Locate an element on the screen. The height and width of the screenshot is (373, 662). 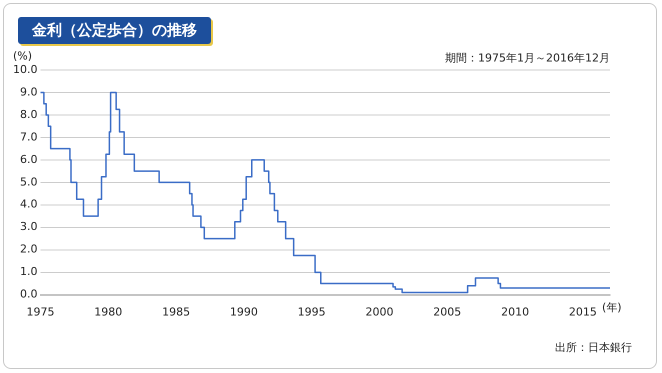
x-tick-label: 1975 is located at coordinates (40, 311).